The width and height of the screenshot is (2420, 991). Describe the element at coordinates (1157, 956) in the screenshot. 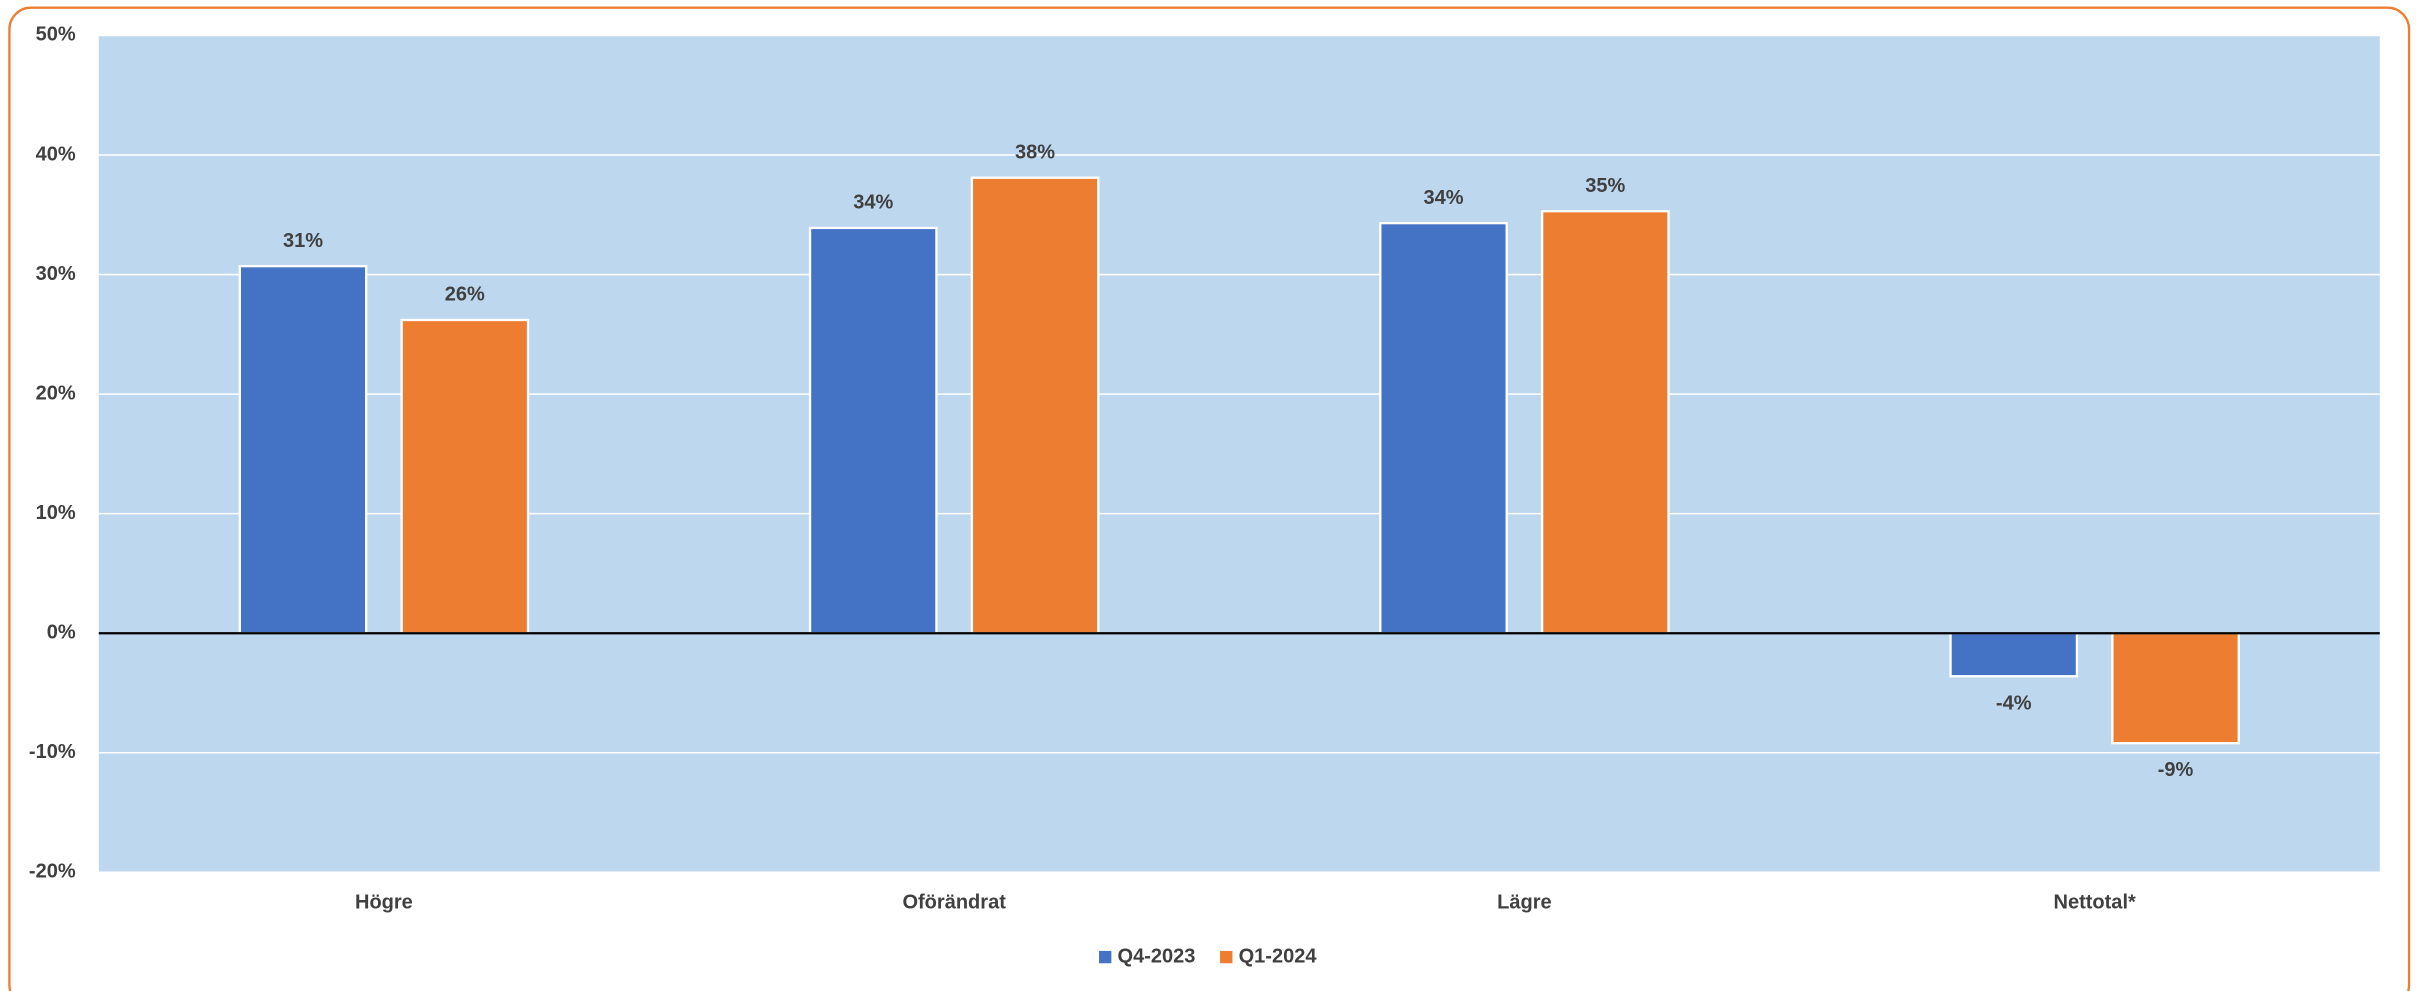

I see `legend-label: Q4-2023` at that location.